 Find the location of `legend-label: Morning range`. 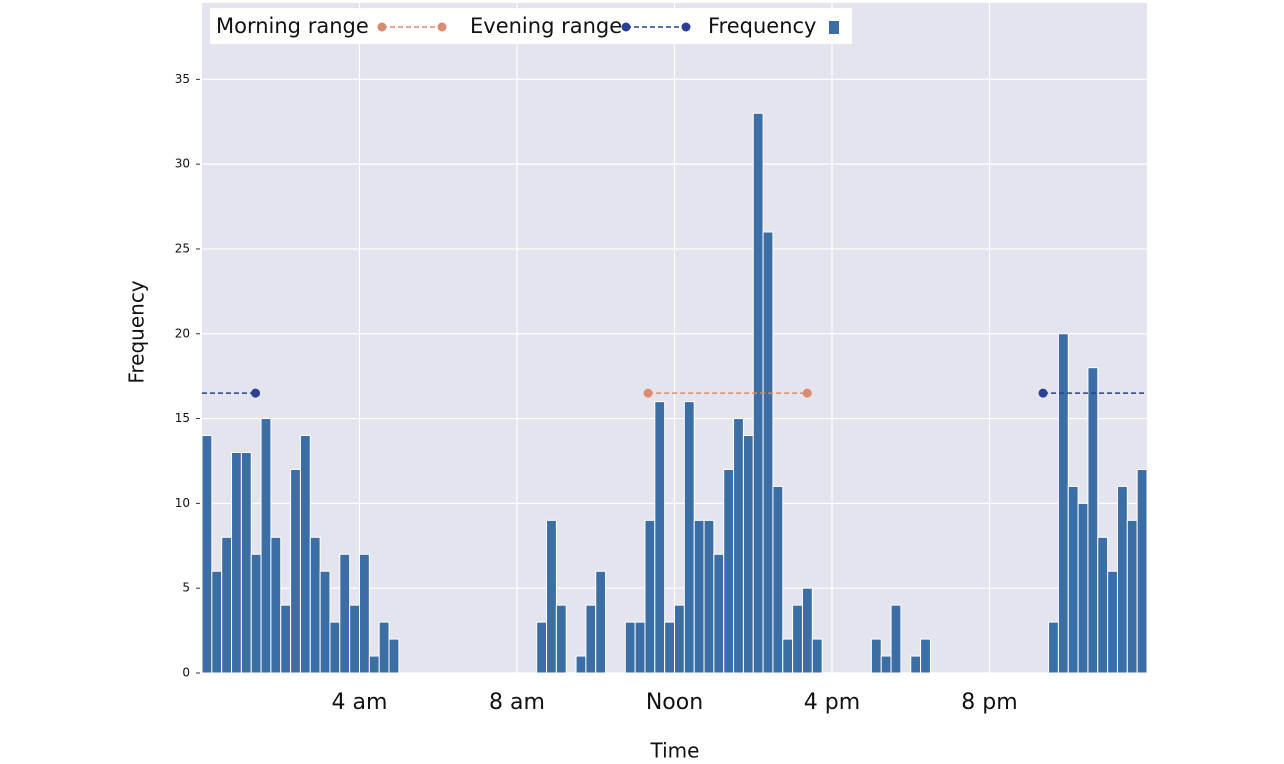

legend-label: Morning range is located at coordinates (292, 26).